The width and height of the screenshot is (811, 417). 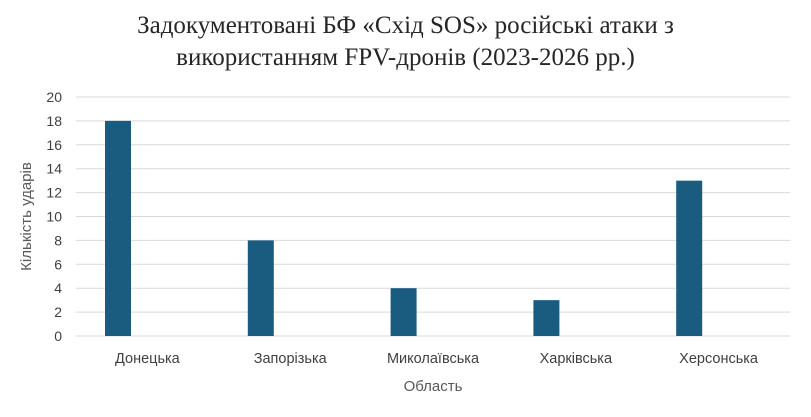 I want to click on x-category-label: Донецька, so click(x=148, y=359).